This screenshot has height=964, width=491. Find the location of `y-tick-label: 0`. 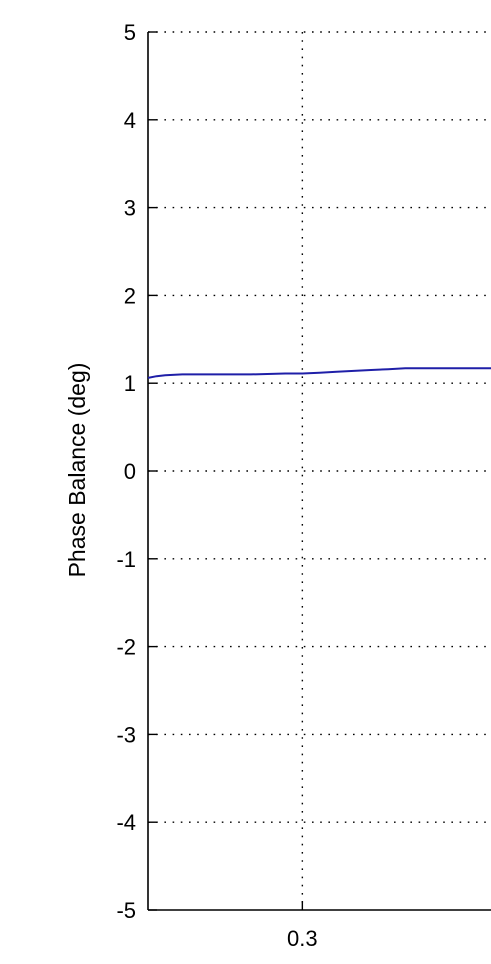

y-tick-label: 0 is located at coordinates (130, 471).